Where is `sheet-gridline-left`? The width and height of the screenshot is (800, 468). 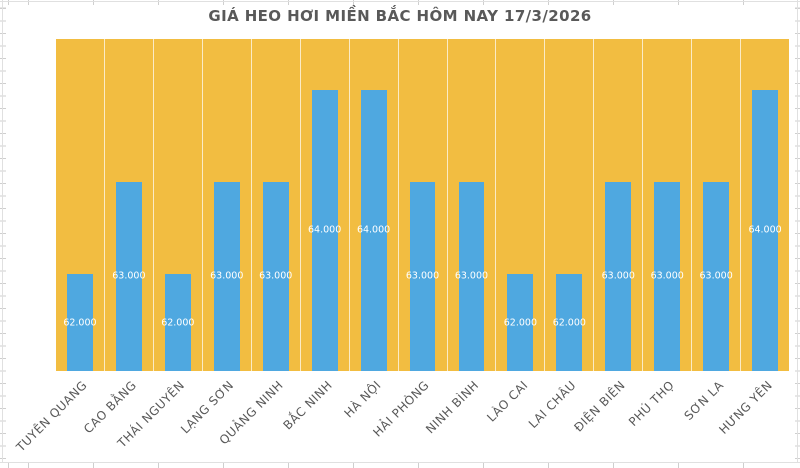
sheet-gridline-left is located at coordinates (2, 231).